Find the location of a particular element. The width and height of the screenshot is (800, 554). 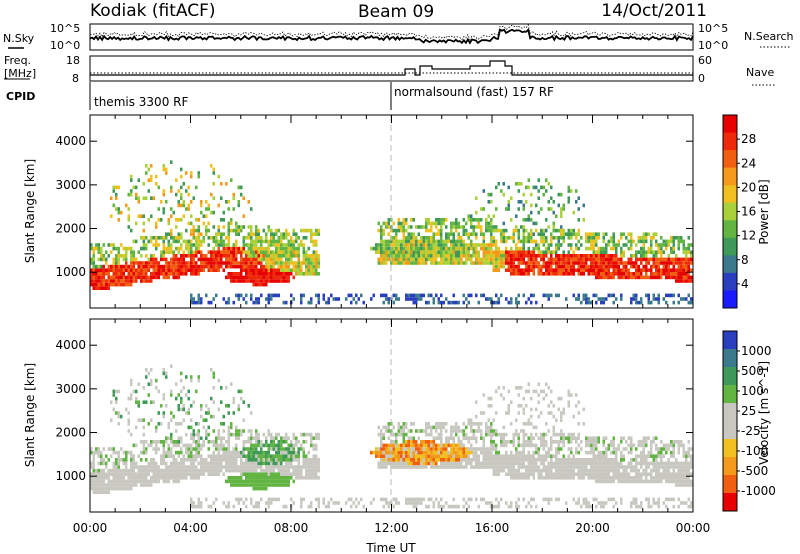

beam-title: Beam 09 is located at coordinates (396, 12).